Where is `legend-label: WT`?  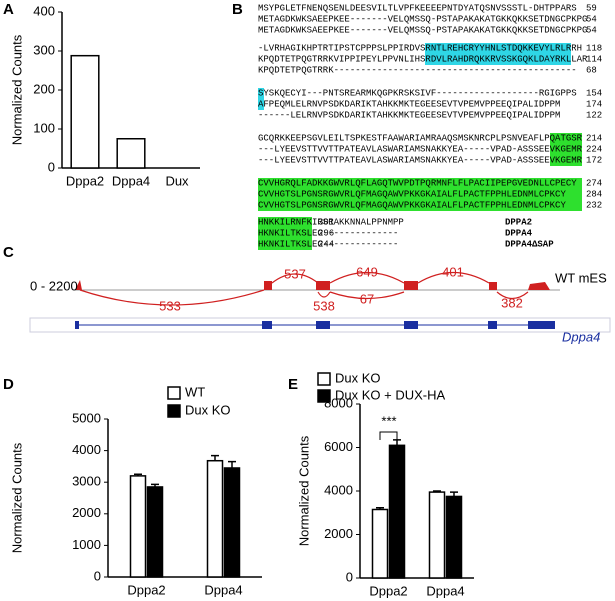
legend-label: WT is located at coordinates (195, 391).